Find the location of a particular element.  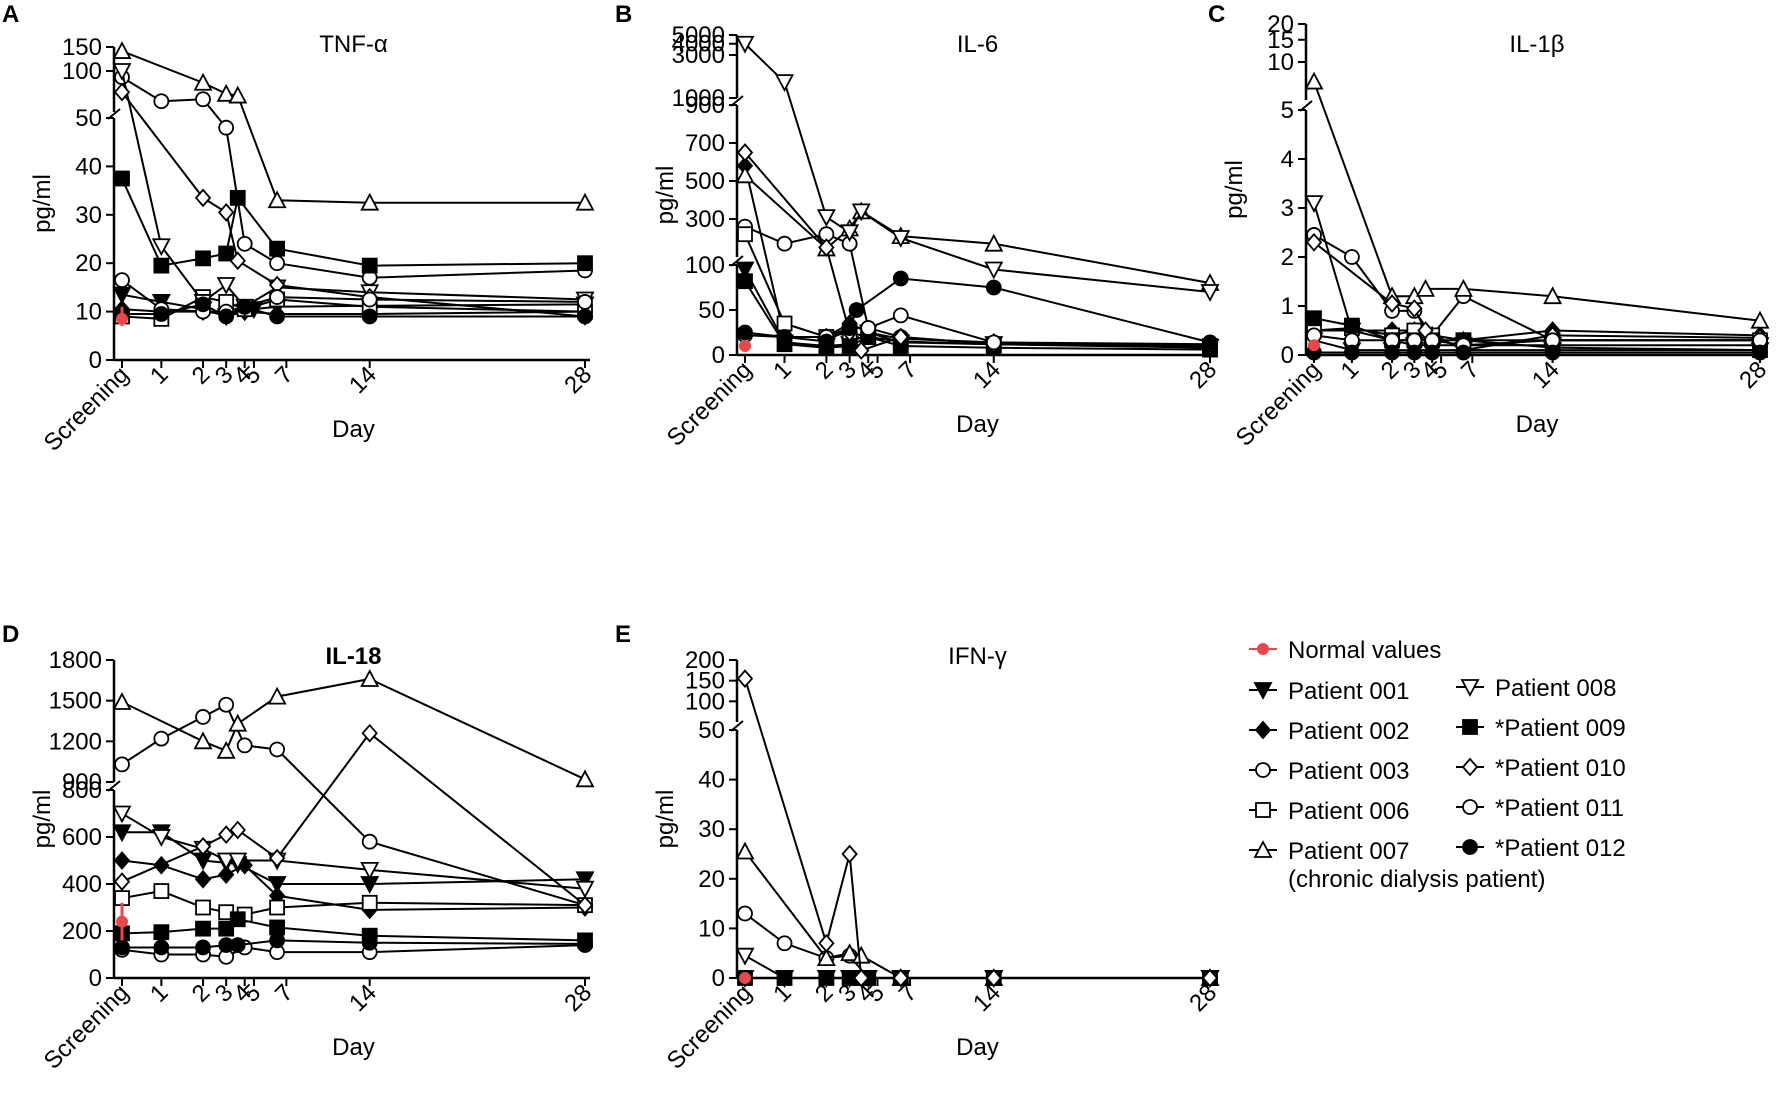

x-tick-label: 28 is located at coordinates (578, 998).